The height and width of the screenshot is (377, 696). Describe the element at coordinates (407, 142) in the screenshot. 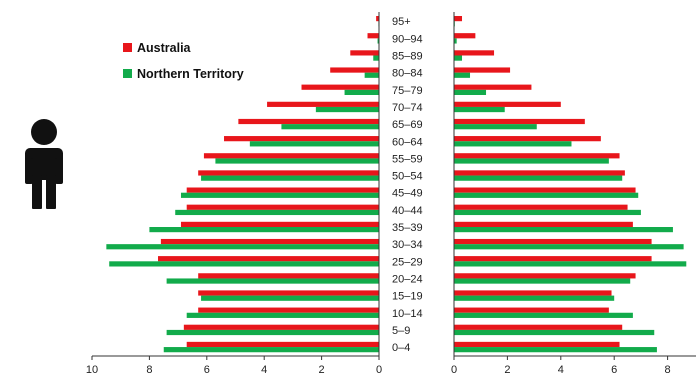

I see `age-label: 60–64` at that location.